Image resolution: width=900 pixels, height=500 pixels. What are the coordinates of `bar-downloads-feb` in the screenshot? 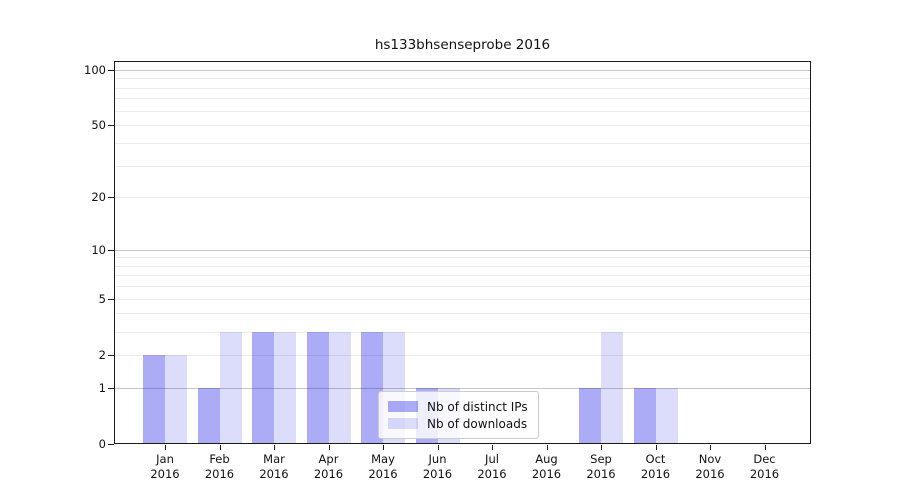 It's located at (230, 387).